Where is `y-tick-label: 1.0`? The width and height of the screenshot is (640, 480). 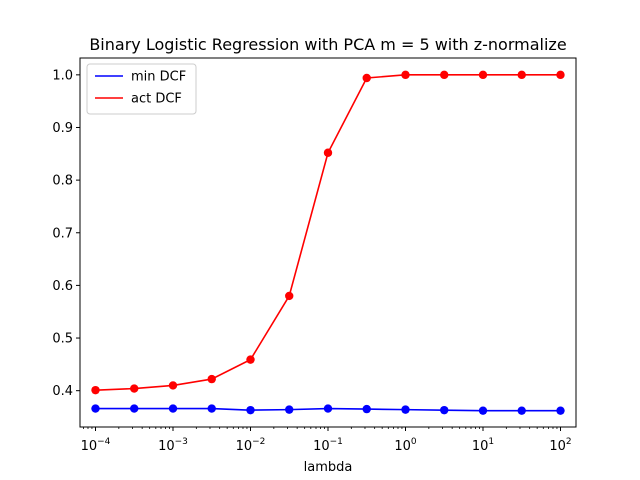
y-tick-label: 1.0 is located at coordinates (62, 75).